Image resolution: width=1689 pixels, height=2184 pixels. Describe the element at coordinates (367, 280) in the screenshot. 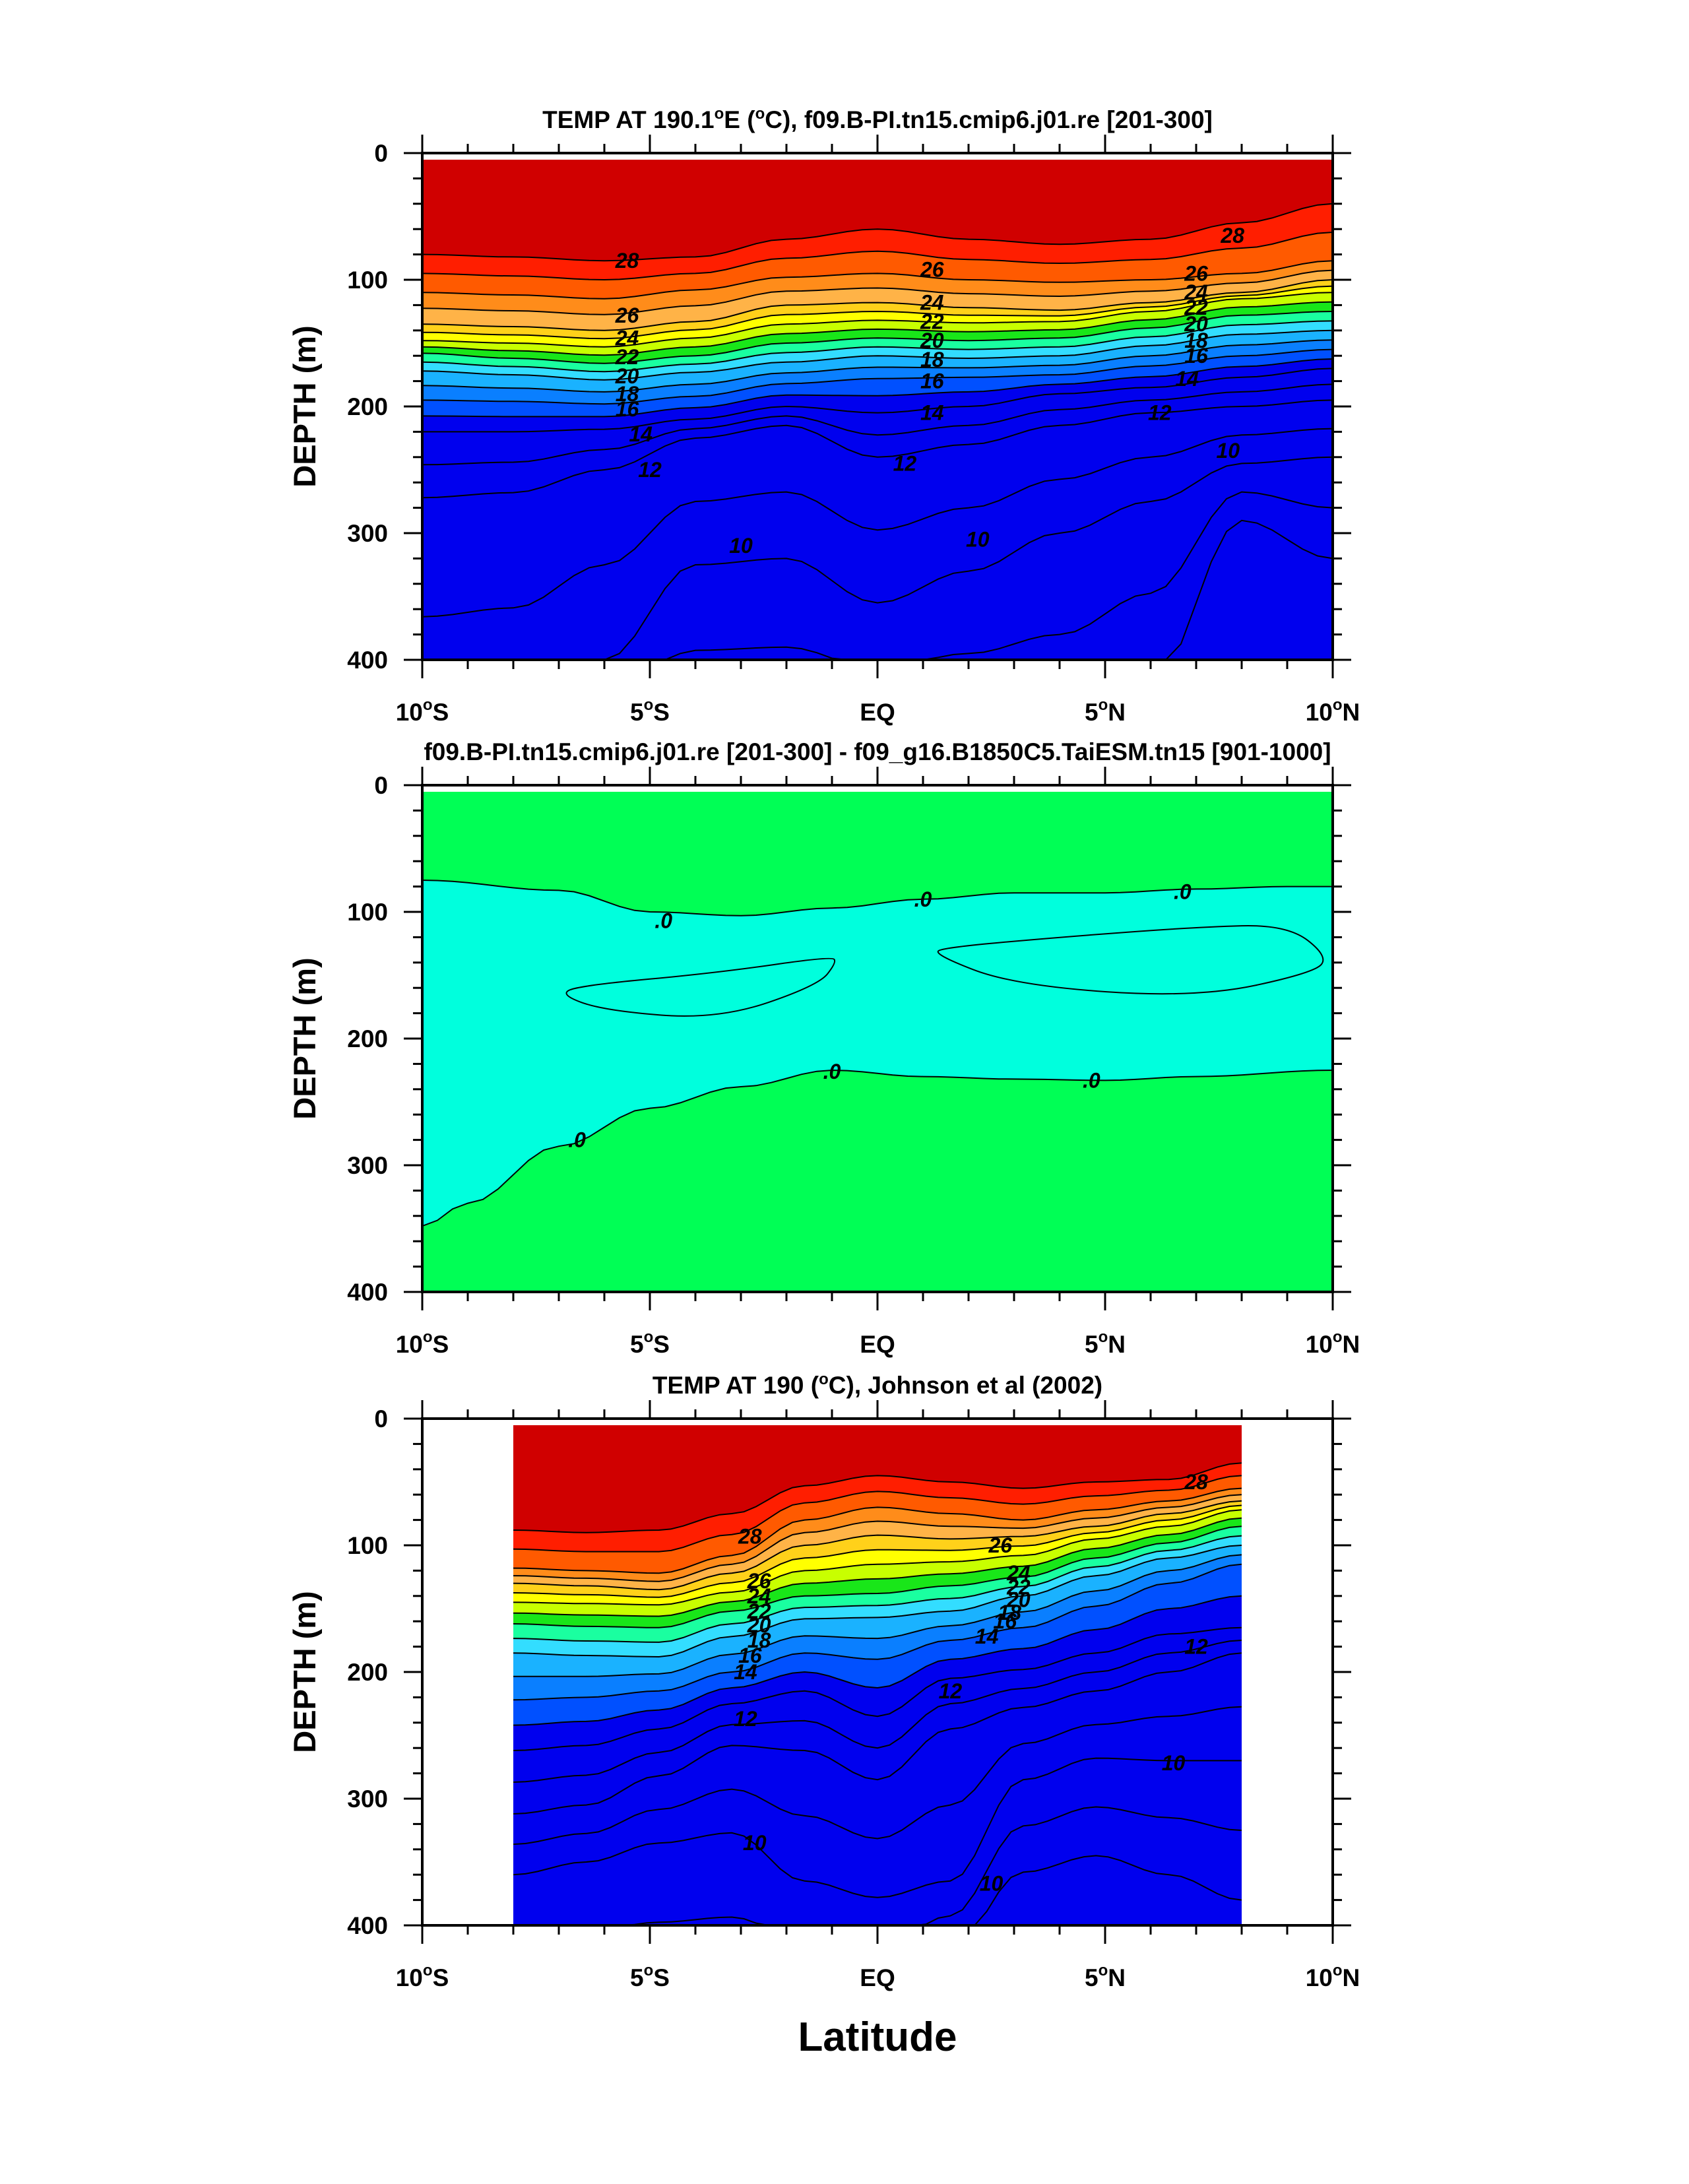

I see `y-tick-label: 100` at that location.